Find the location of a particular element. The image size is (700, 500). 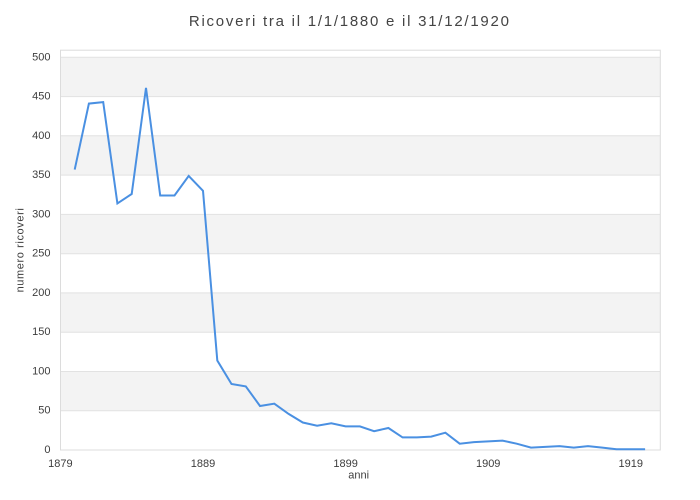

svg-text: 300 is located at coordinates (41, 214).